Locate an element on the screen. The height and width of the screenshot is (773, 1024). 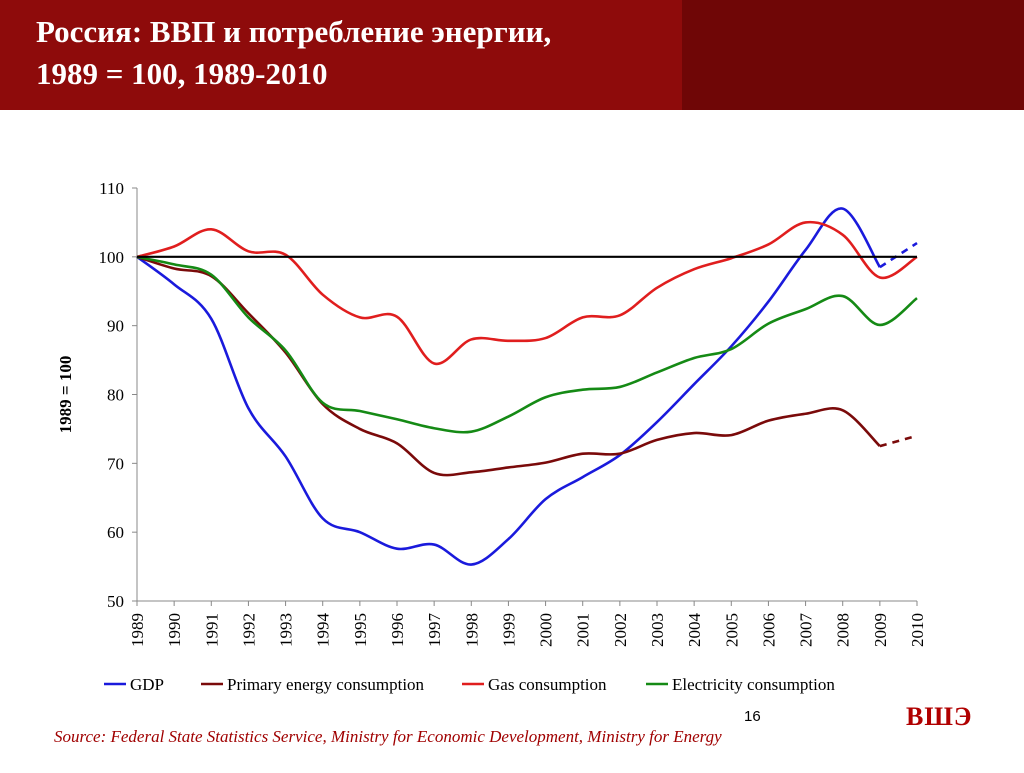
series-forecast-primary-energy-consumption is located at coordinates (898, 441).